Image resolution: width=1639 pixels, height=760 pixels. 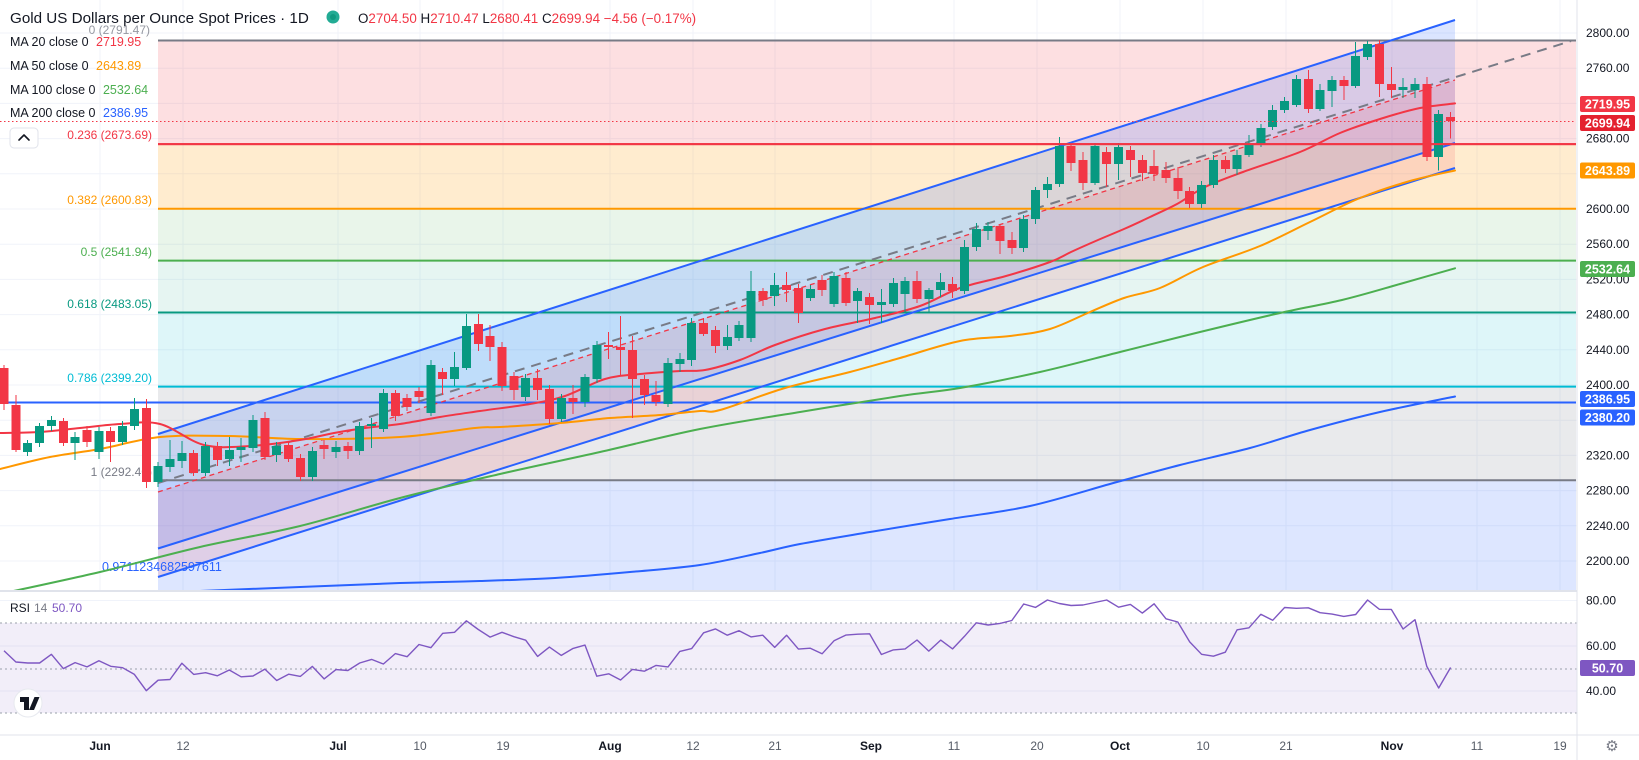 I want to click on svg-text: 2380.20, so click(x=1607, y=418).